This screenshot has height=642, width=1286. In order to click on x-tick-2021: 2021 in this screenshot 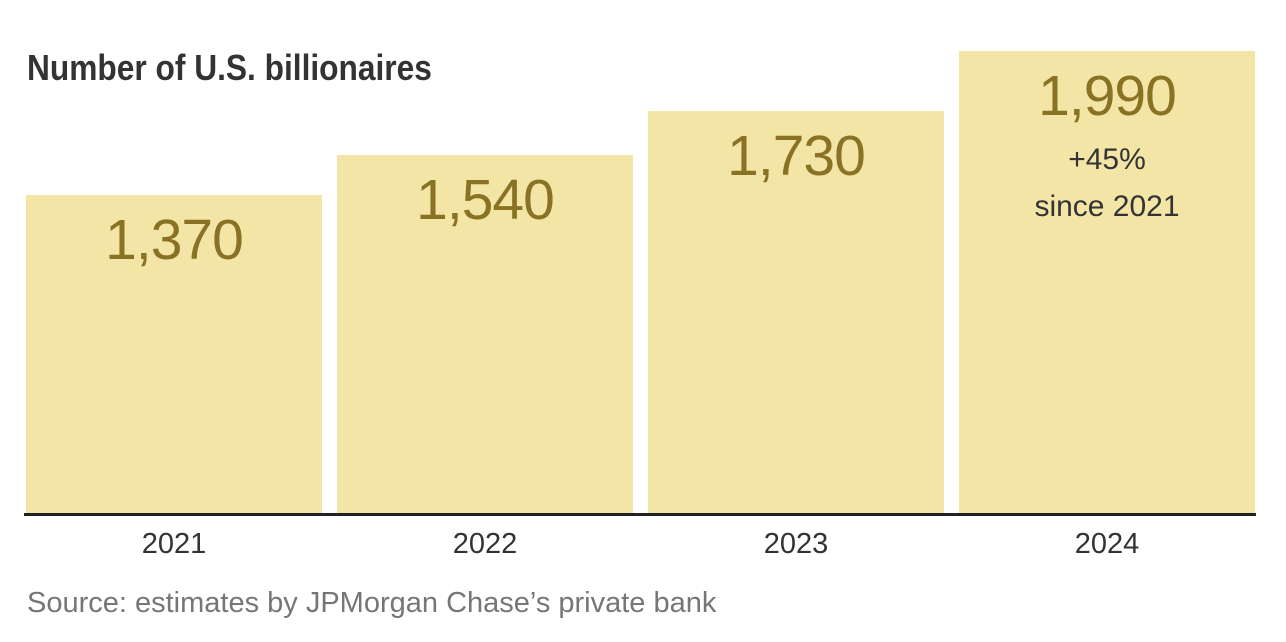, I will do `click(174, 544)`.